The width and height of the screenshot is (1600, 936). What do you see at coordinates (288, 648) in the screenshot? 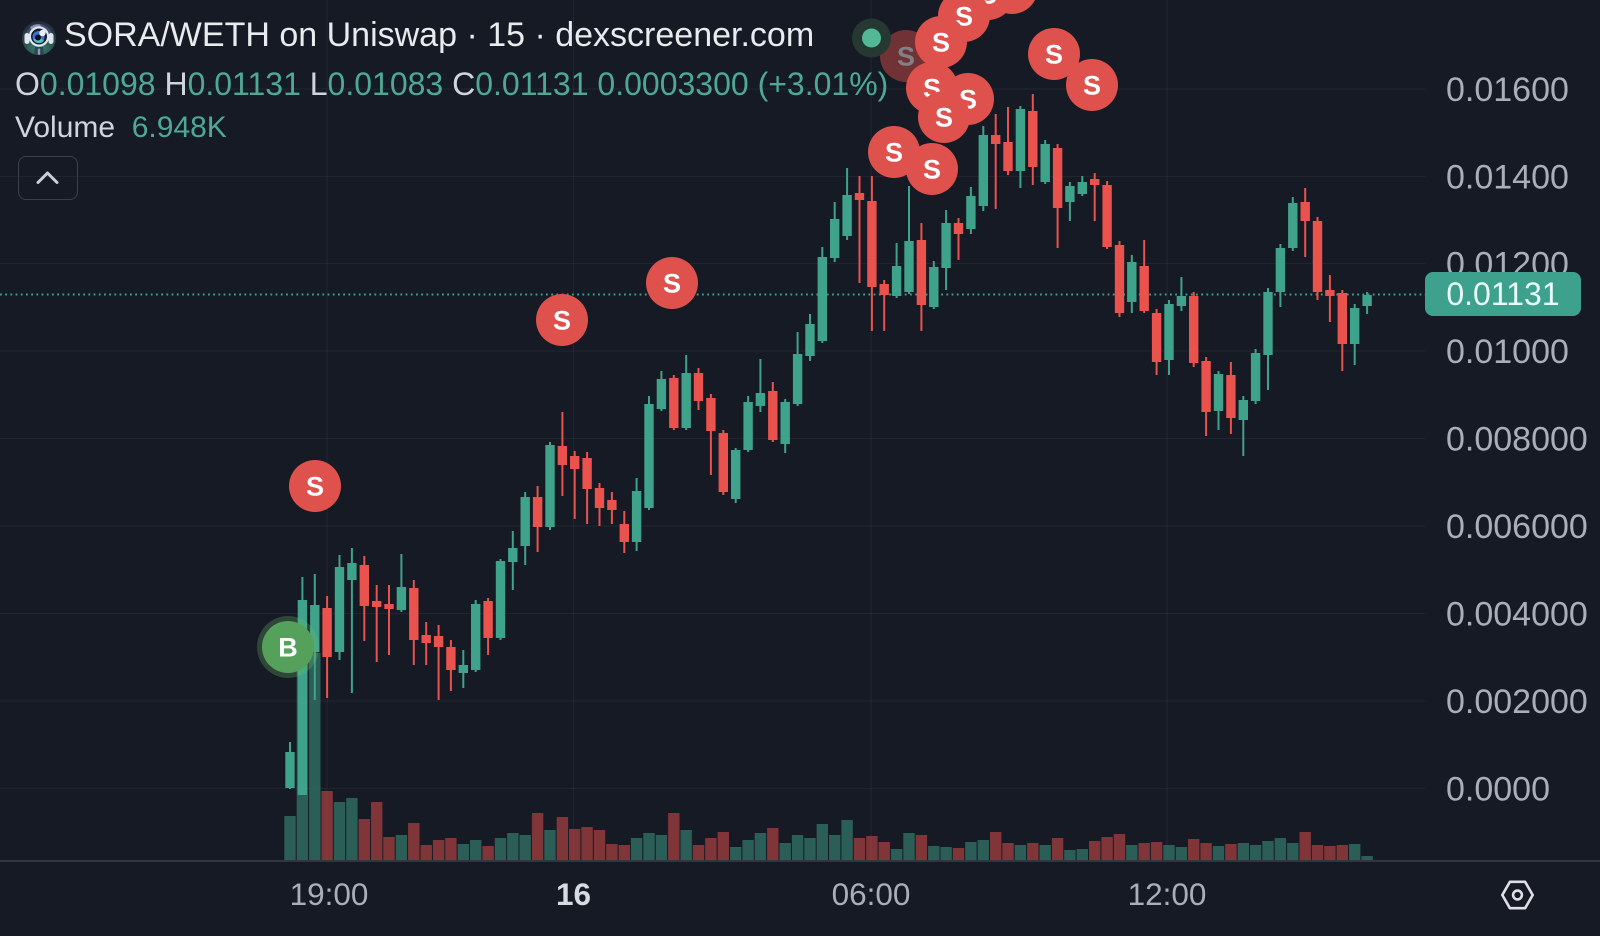
I see `svg-text: B` at bounding box center [288, 648].